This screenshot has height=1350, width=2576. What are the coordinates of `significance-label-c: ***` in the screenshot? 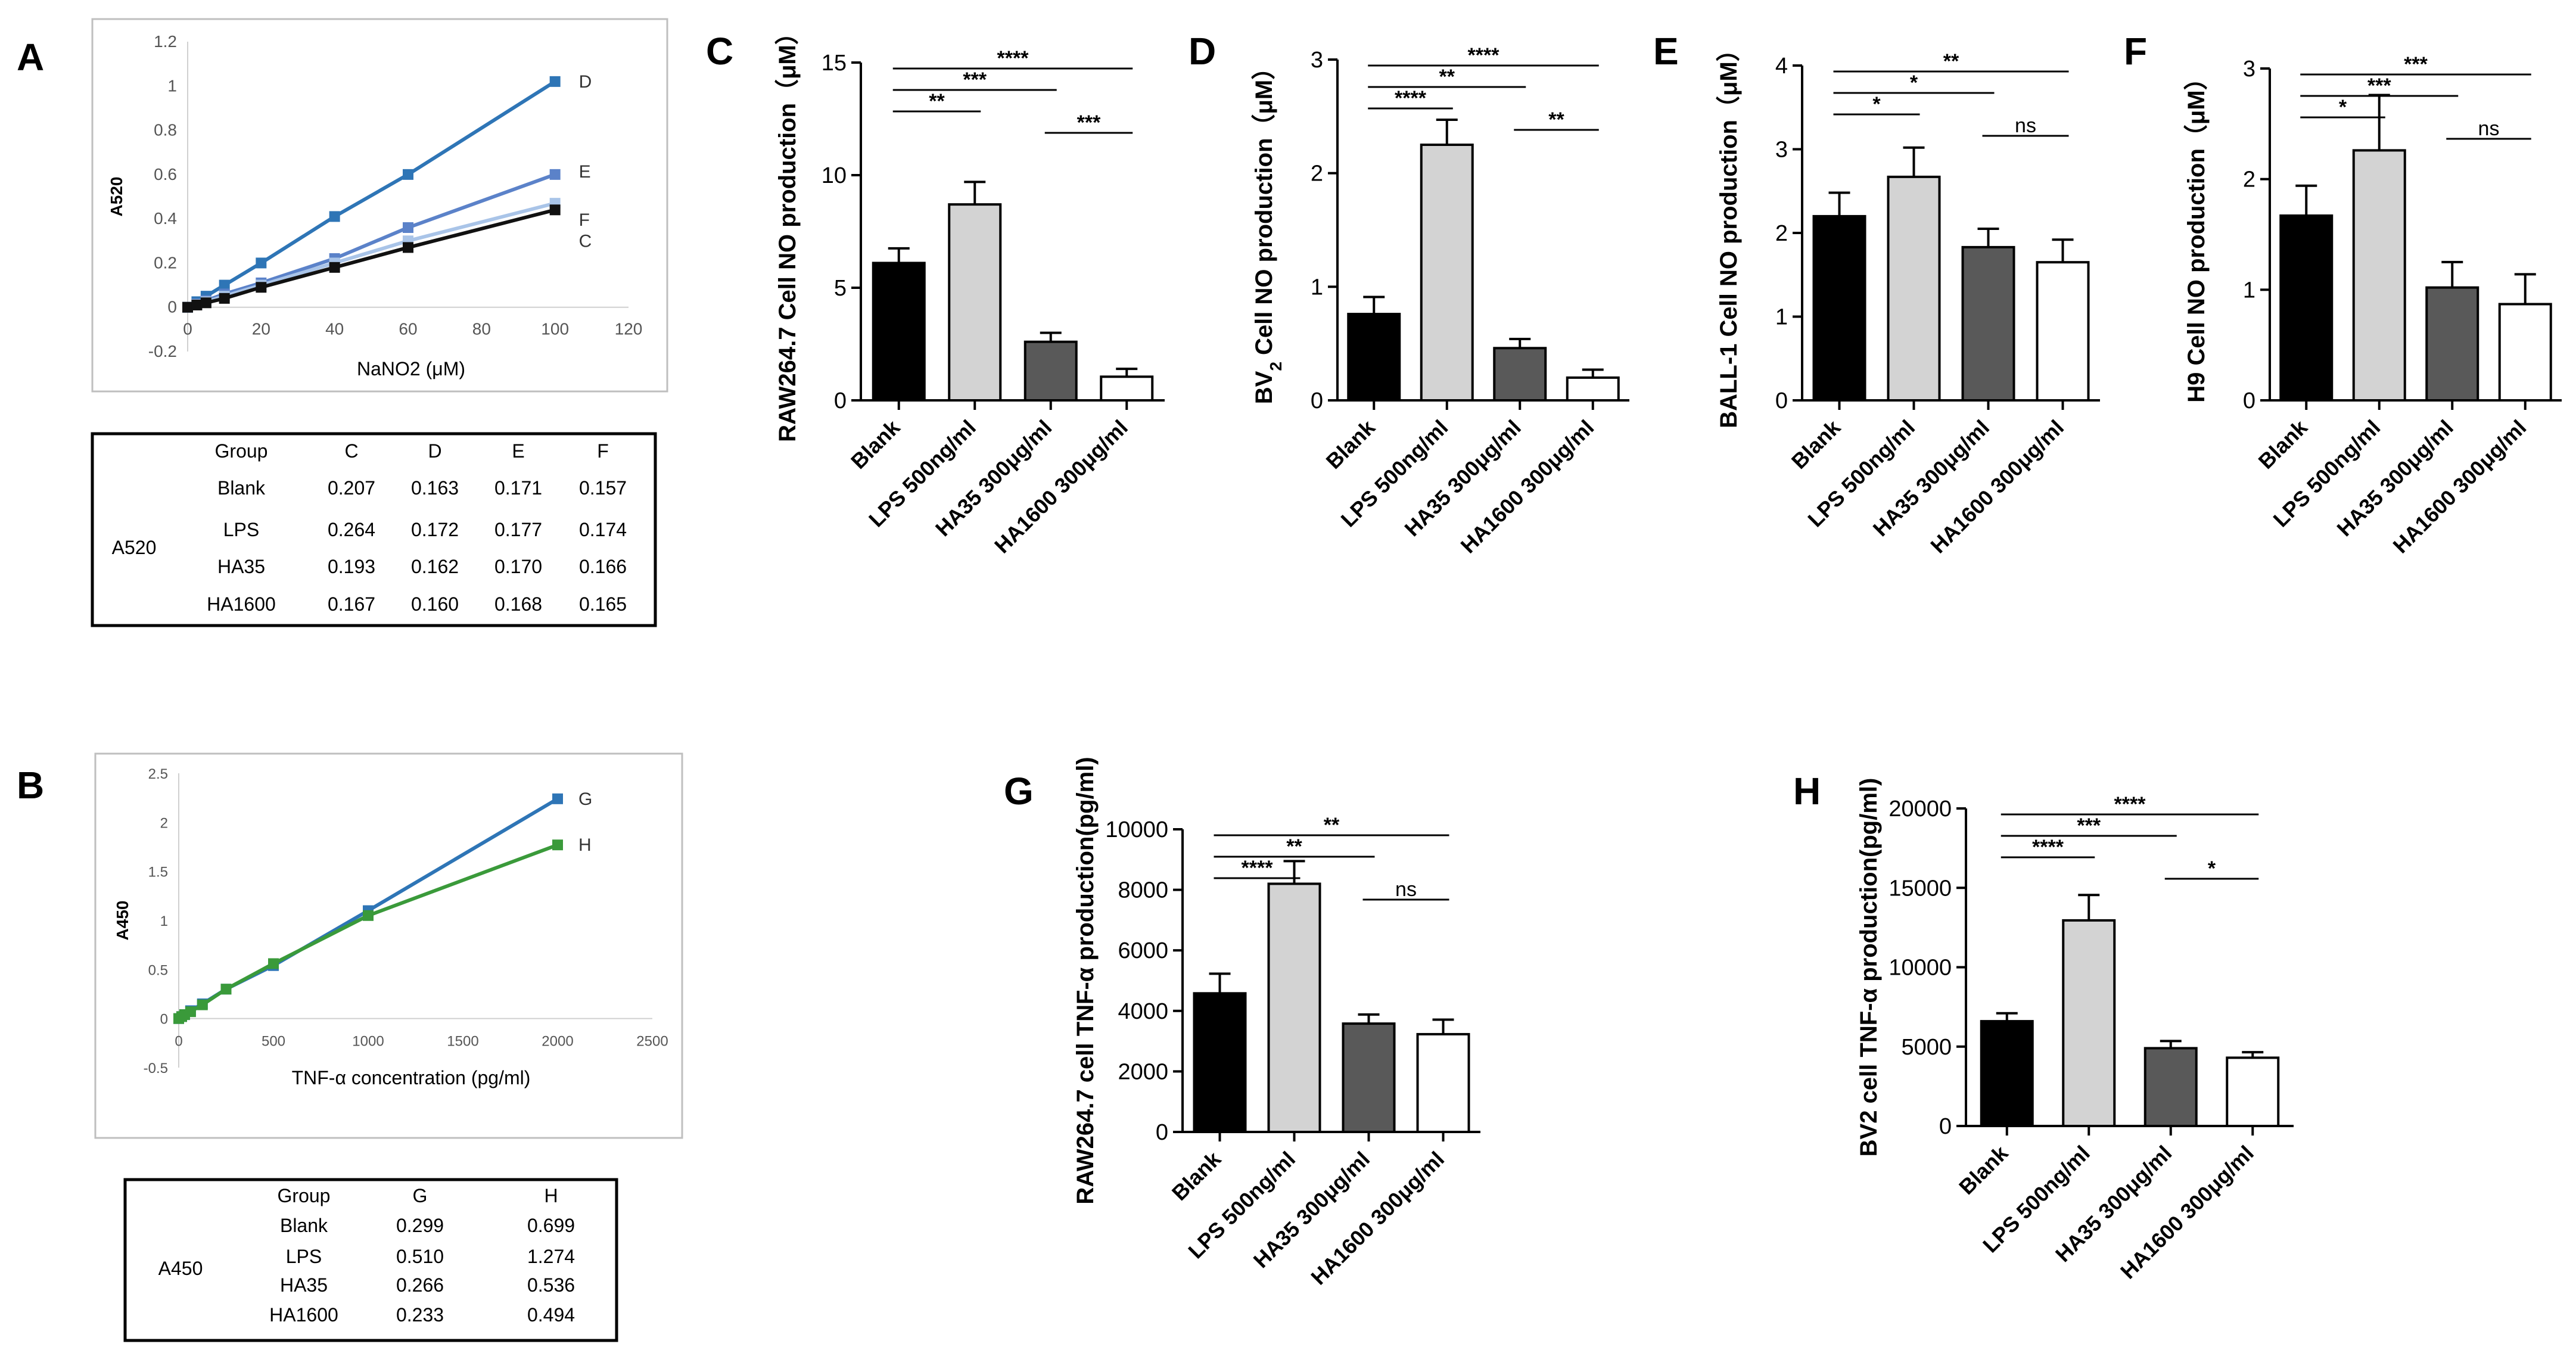 It's located at (975, 80).